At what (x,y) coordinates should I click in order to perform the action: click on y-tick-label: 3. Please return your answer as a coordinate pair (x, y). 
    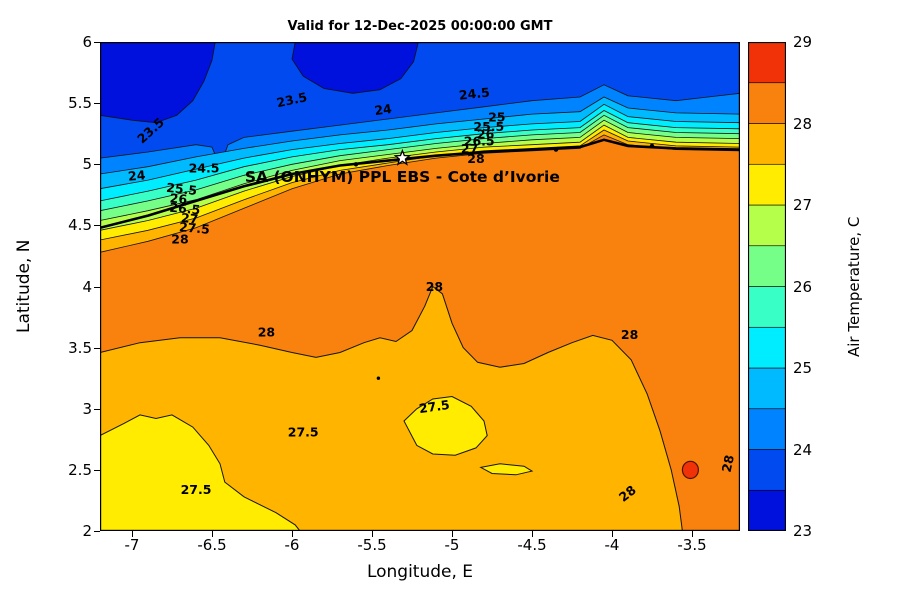
    Looking at the image, I should click on (87, 408).